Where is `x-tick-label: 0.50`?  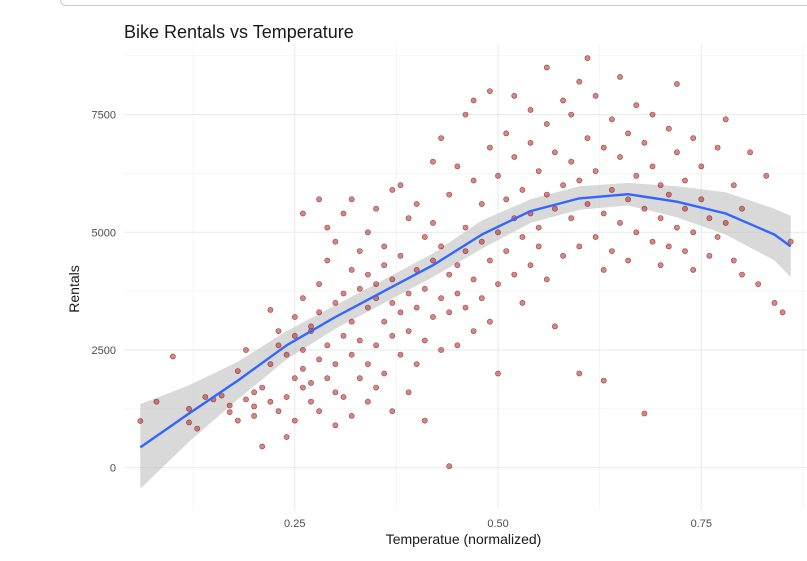 x-tick-label: 0.50 is located at coordinates (497, 524).